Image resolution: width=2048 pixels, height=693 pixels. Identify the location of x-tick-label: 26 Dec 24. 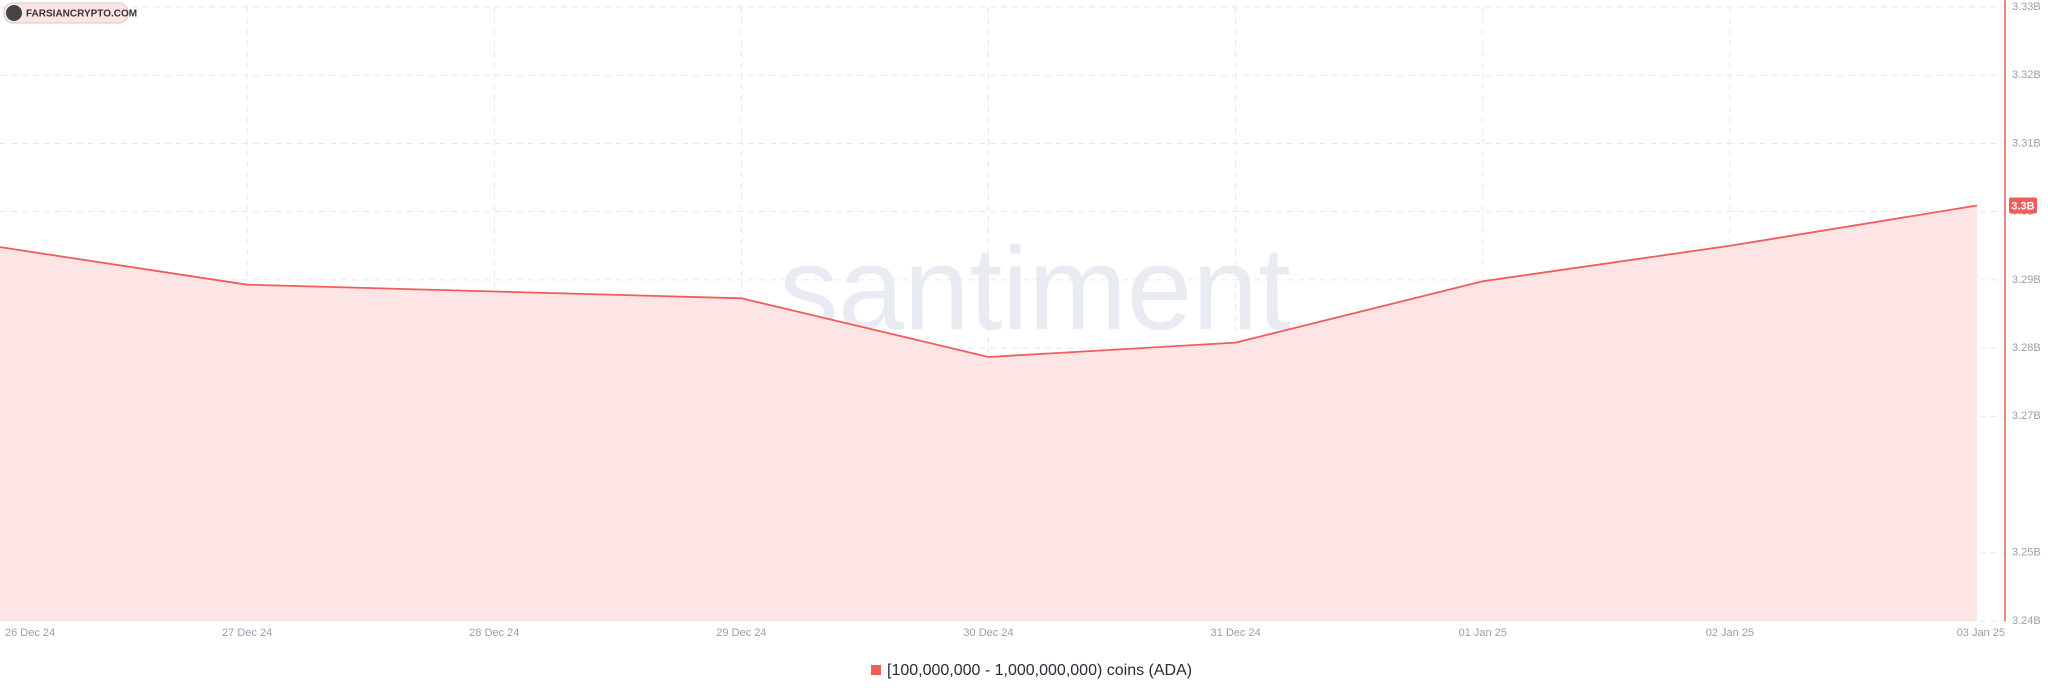
(30, 633).